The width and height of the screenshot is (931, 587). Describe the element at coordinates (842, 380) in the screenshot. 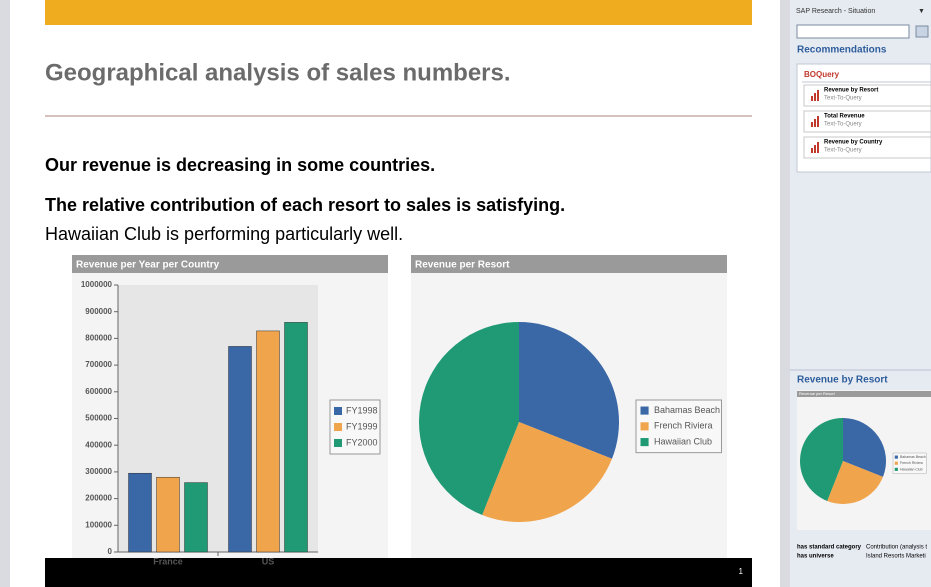

I see `section-heading: Revenue by Resort` at that location.